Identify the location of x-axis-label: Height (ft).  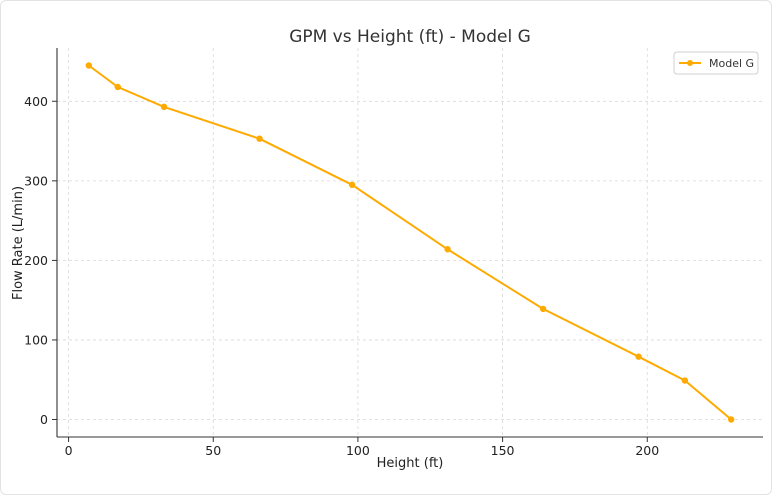
(410, 463).